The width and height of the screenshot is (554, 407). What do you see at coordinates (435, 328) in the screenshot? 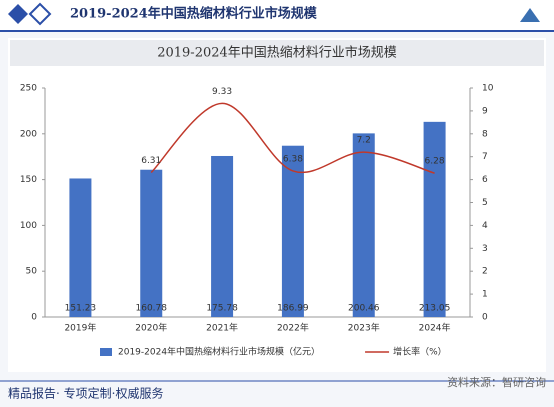
I see `x-tick-label: 2024年` at bounding box center [435, 328].